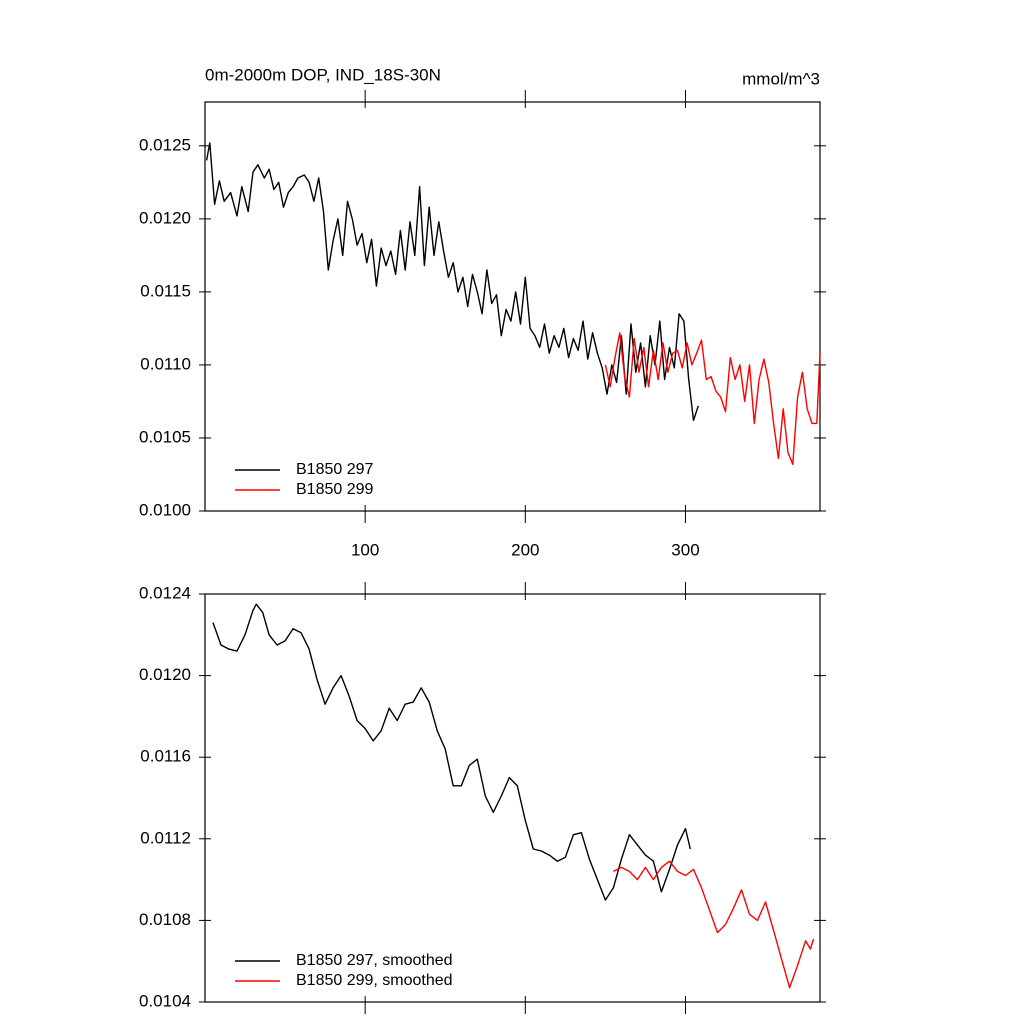 The height and width of the screenshot is (1029, 1024). What do you see at coordinates (781, 78) in the screenshot?
I see `units-label: mmol/m^3` at bounding box center [781, 78].